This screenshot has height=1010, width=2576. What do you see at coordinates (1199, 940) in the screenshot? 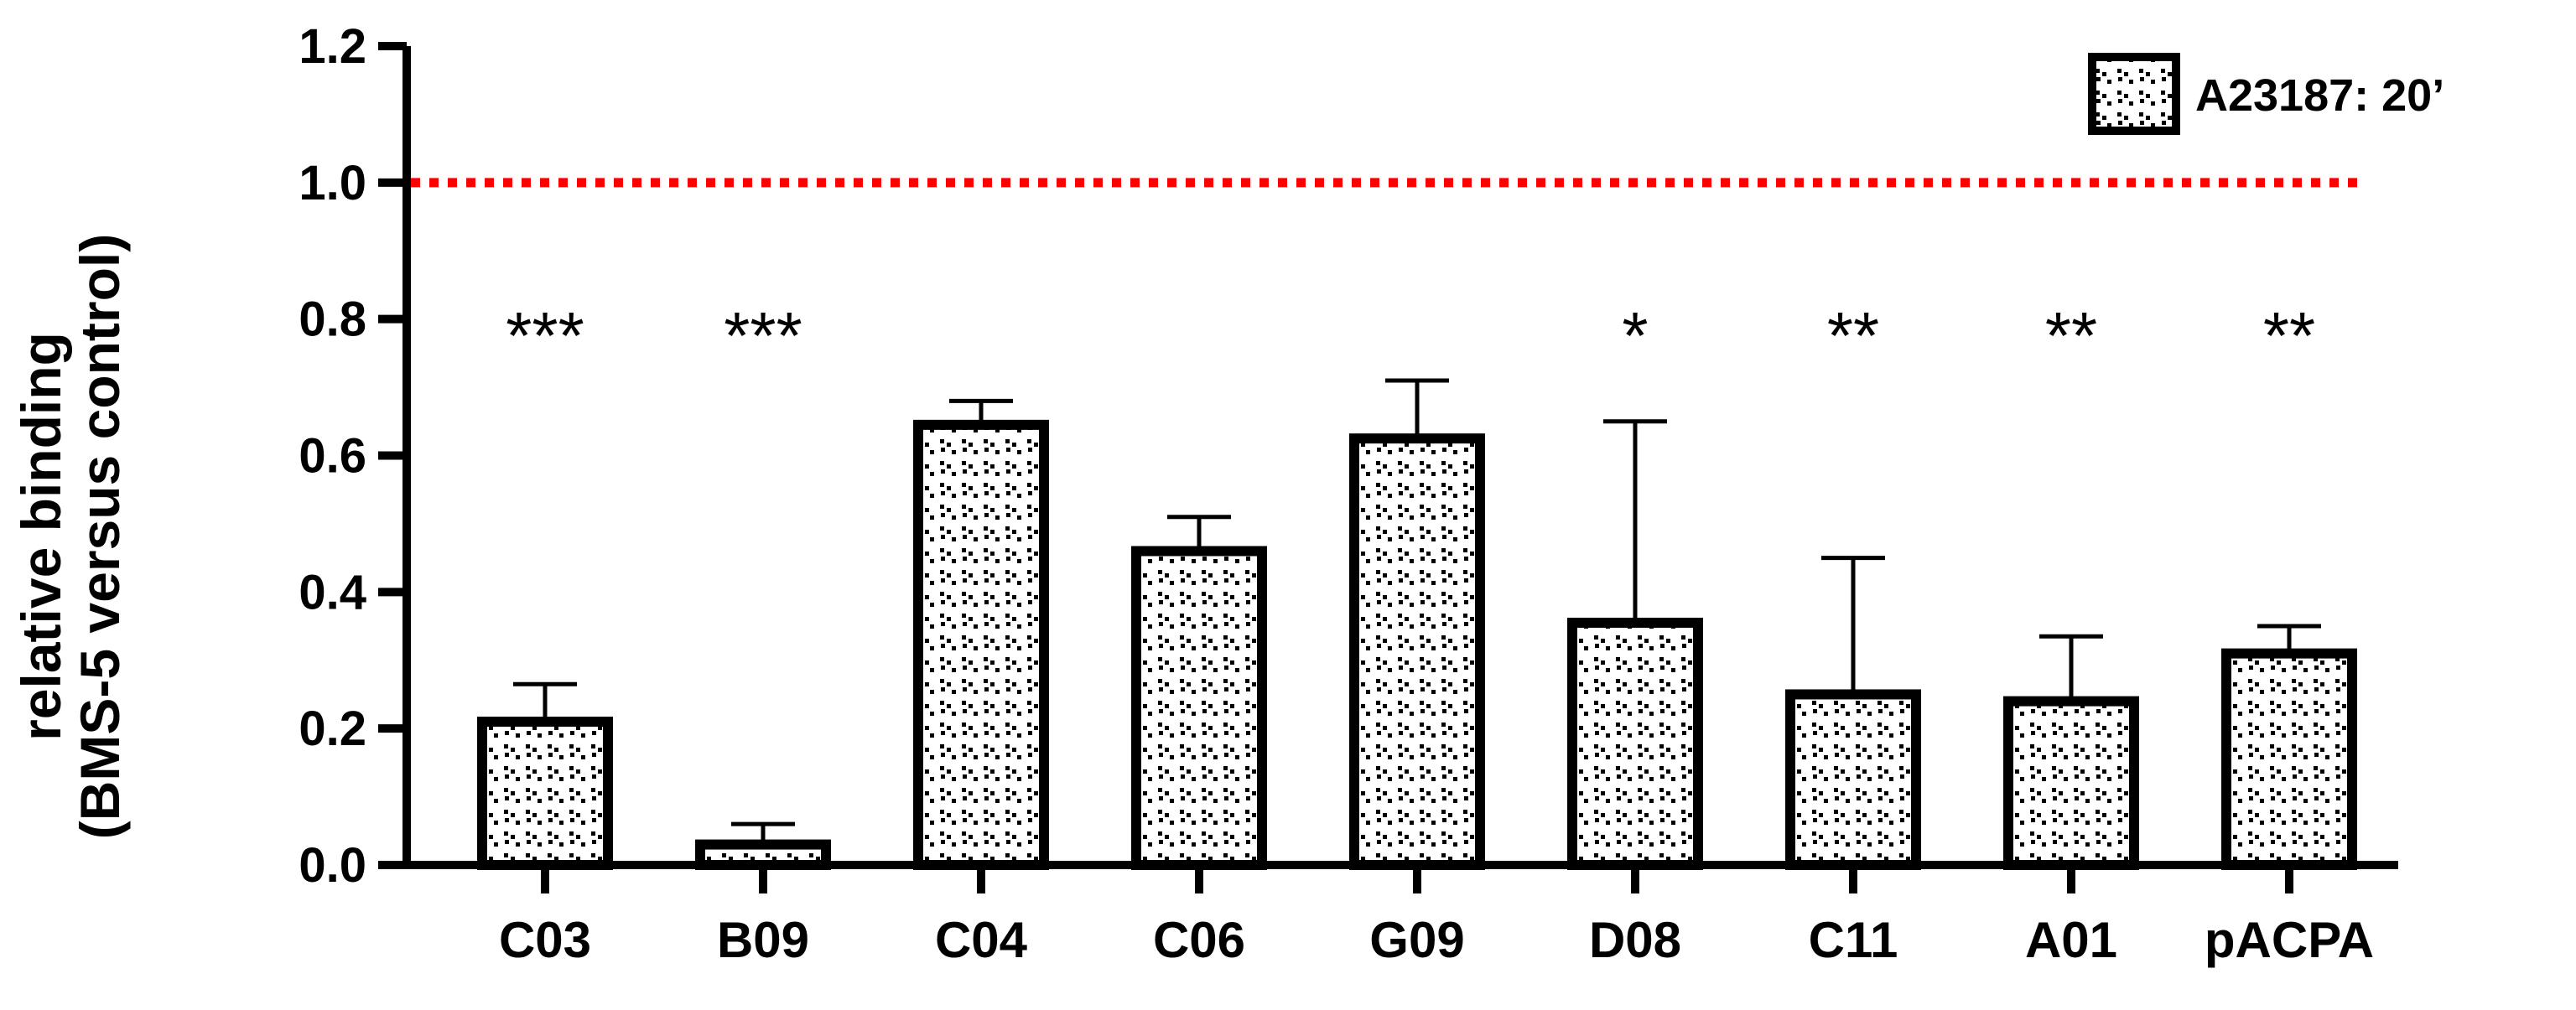
I see `x-tick-label: C06` at bounding box center [1199, 940].